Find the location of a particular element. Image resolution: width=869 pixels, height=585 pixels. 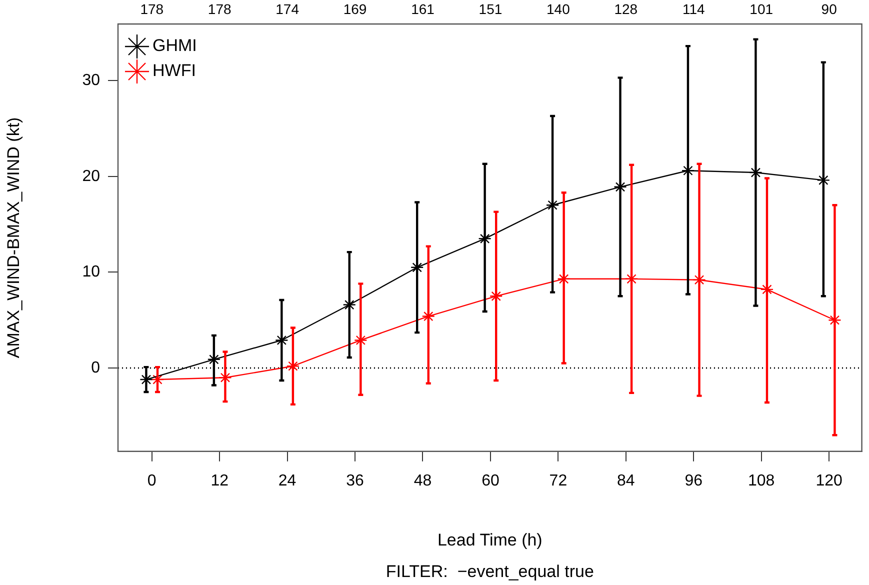

legend-label: GHMI is located at coordinates (174, 46).